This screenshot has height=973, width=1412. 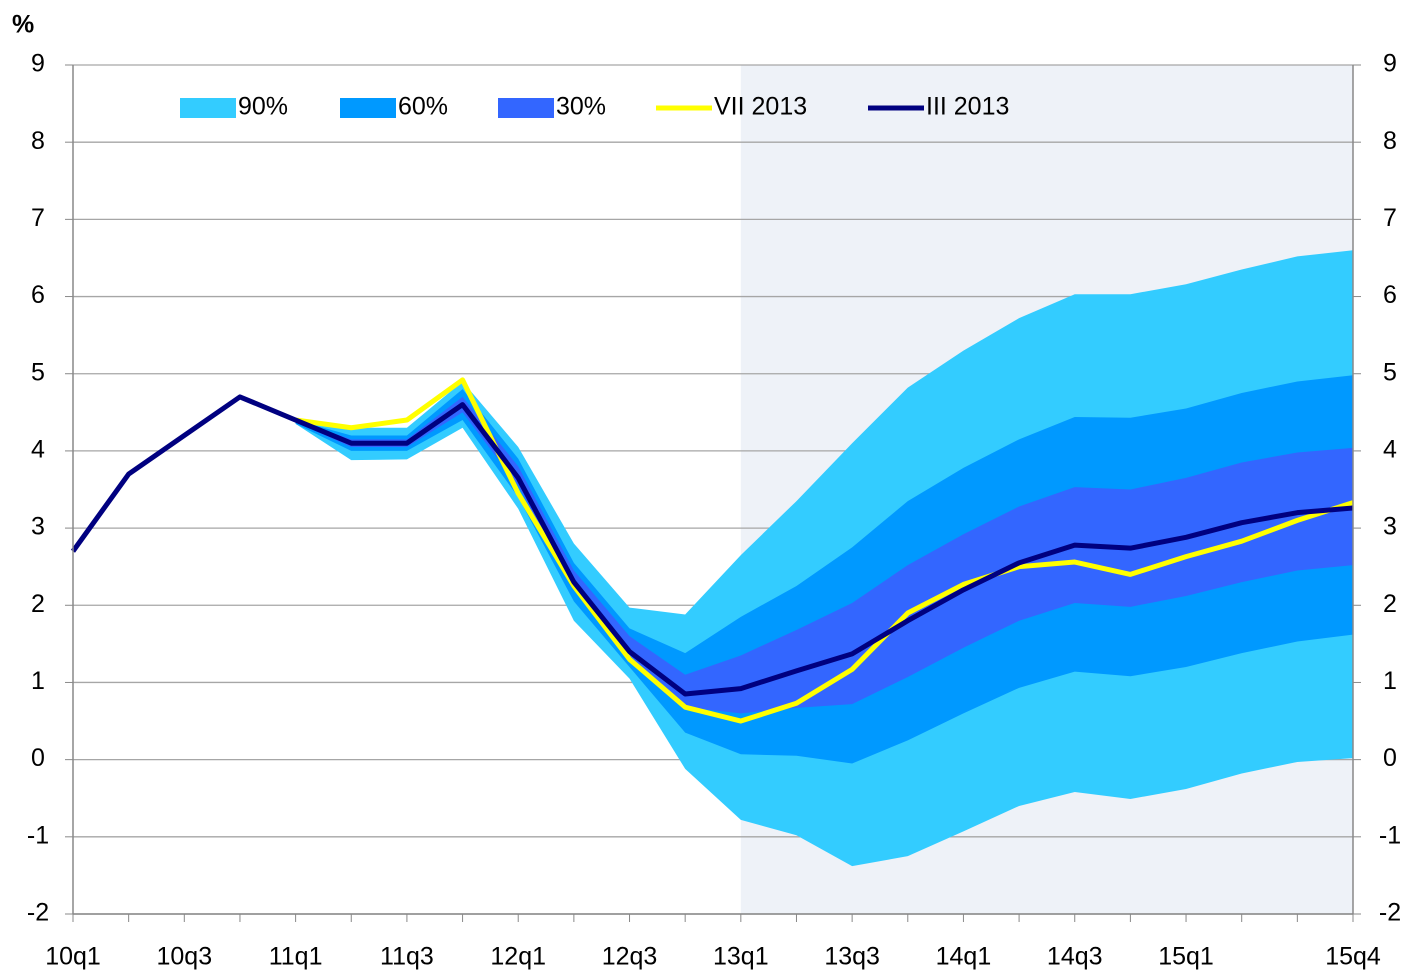 What do you see at coordinates (38, 604) in the screenshot?
I see `y-tick-label: 2` at bounding box center [38, 604].